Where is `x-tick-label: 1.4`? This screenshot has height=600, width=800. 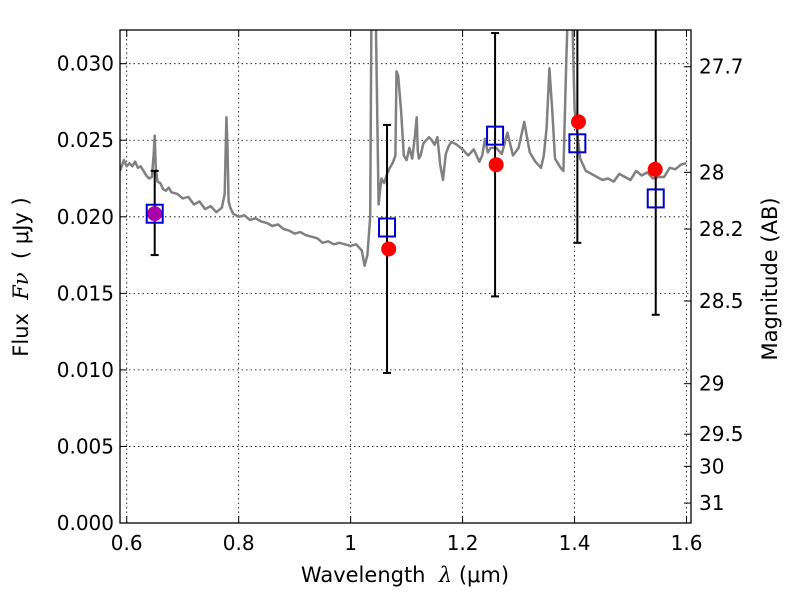
x-tick-label: 1.4 is located at coordinates (575, 543).